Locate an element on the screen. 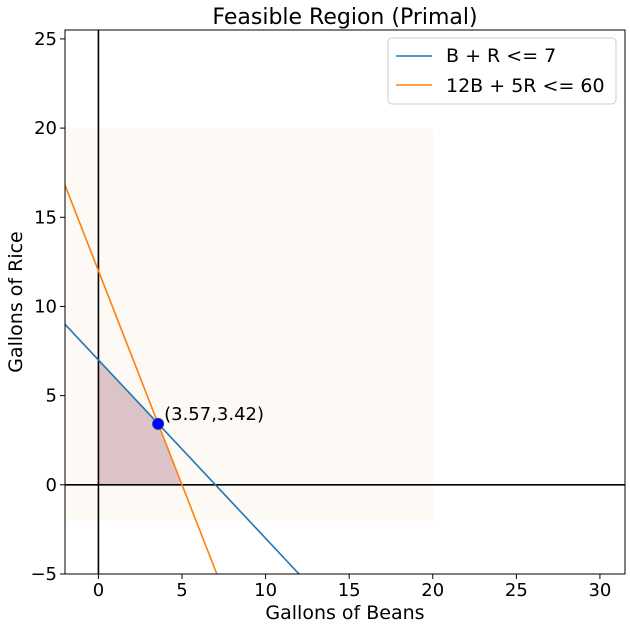 This screenshot has width=630, height=630. y-axis-label: Gallons of Rice is located at coordinates (16, 302).